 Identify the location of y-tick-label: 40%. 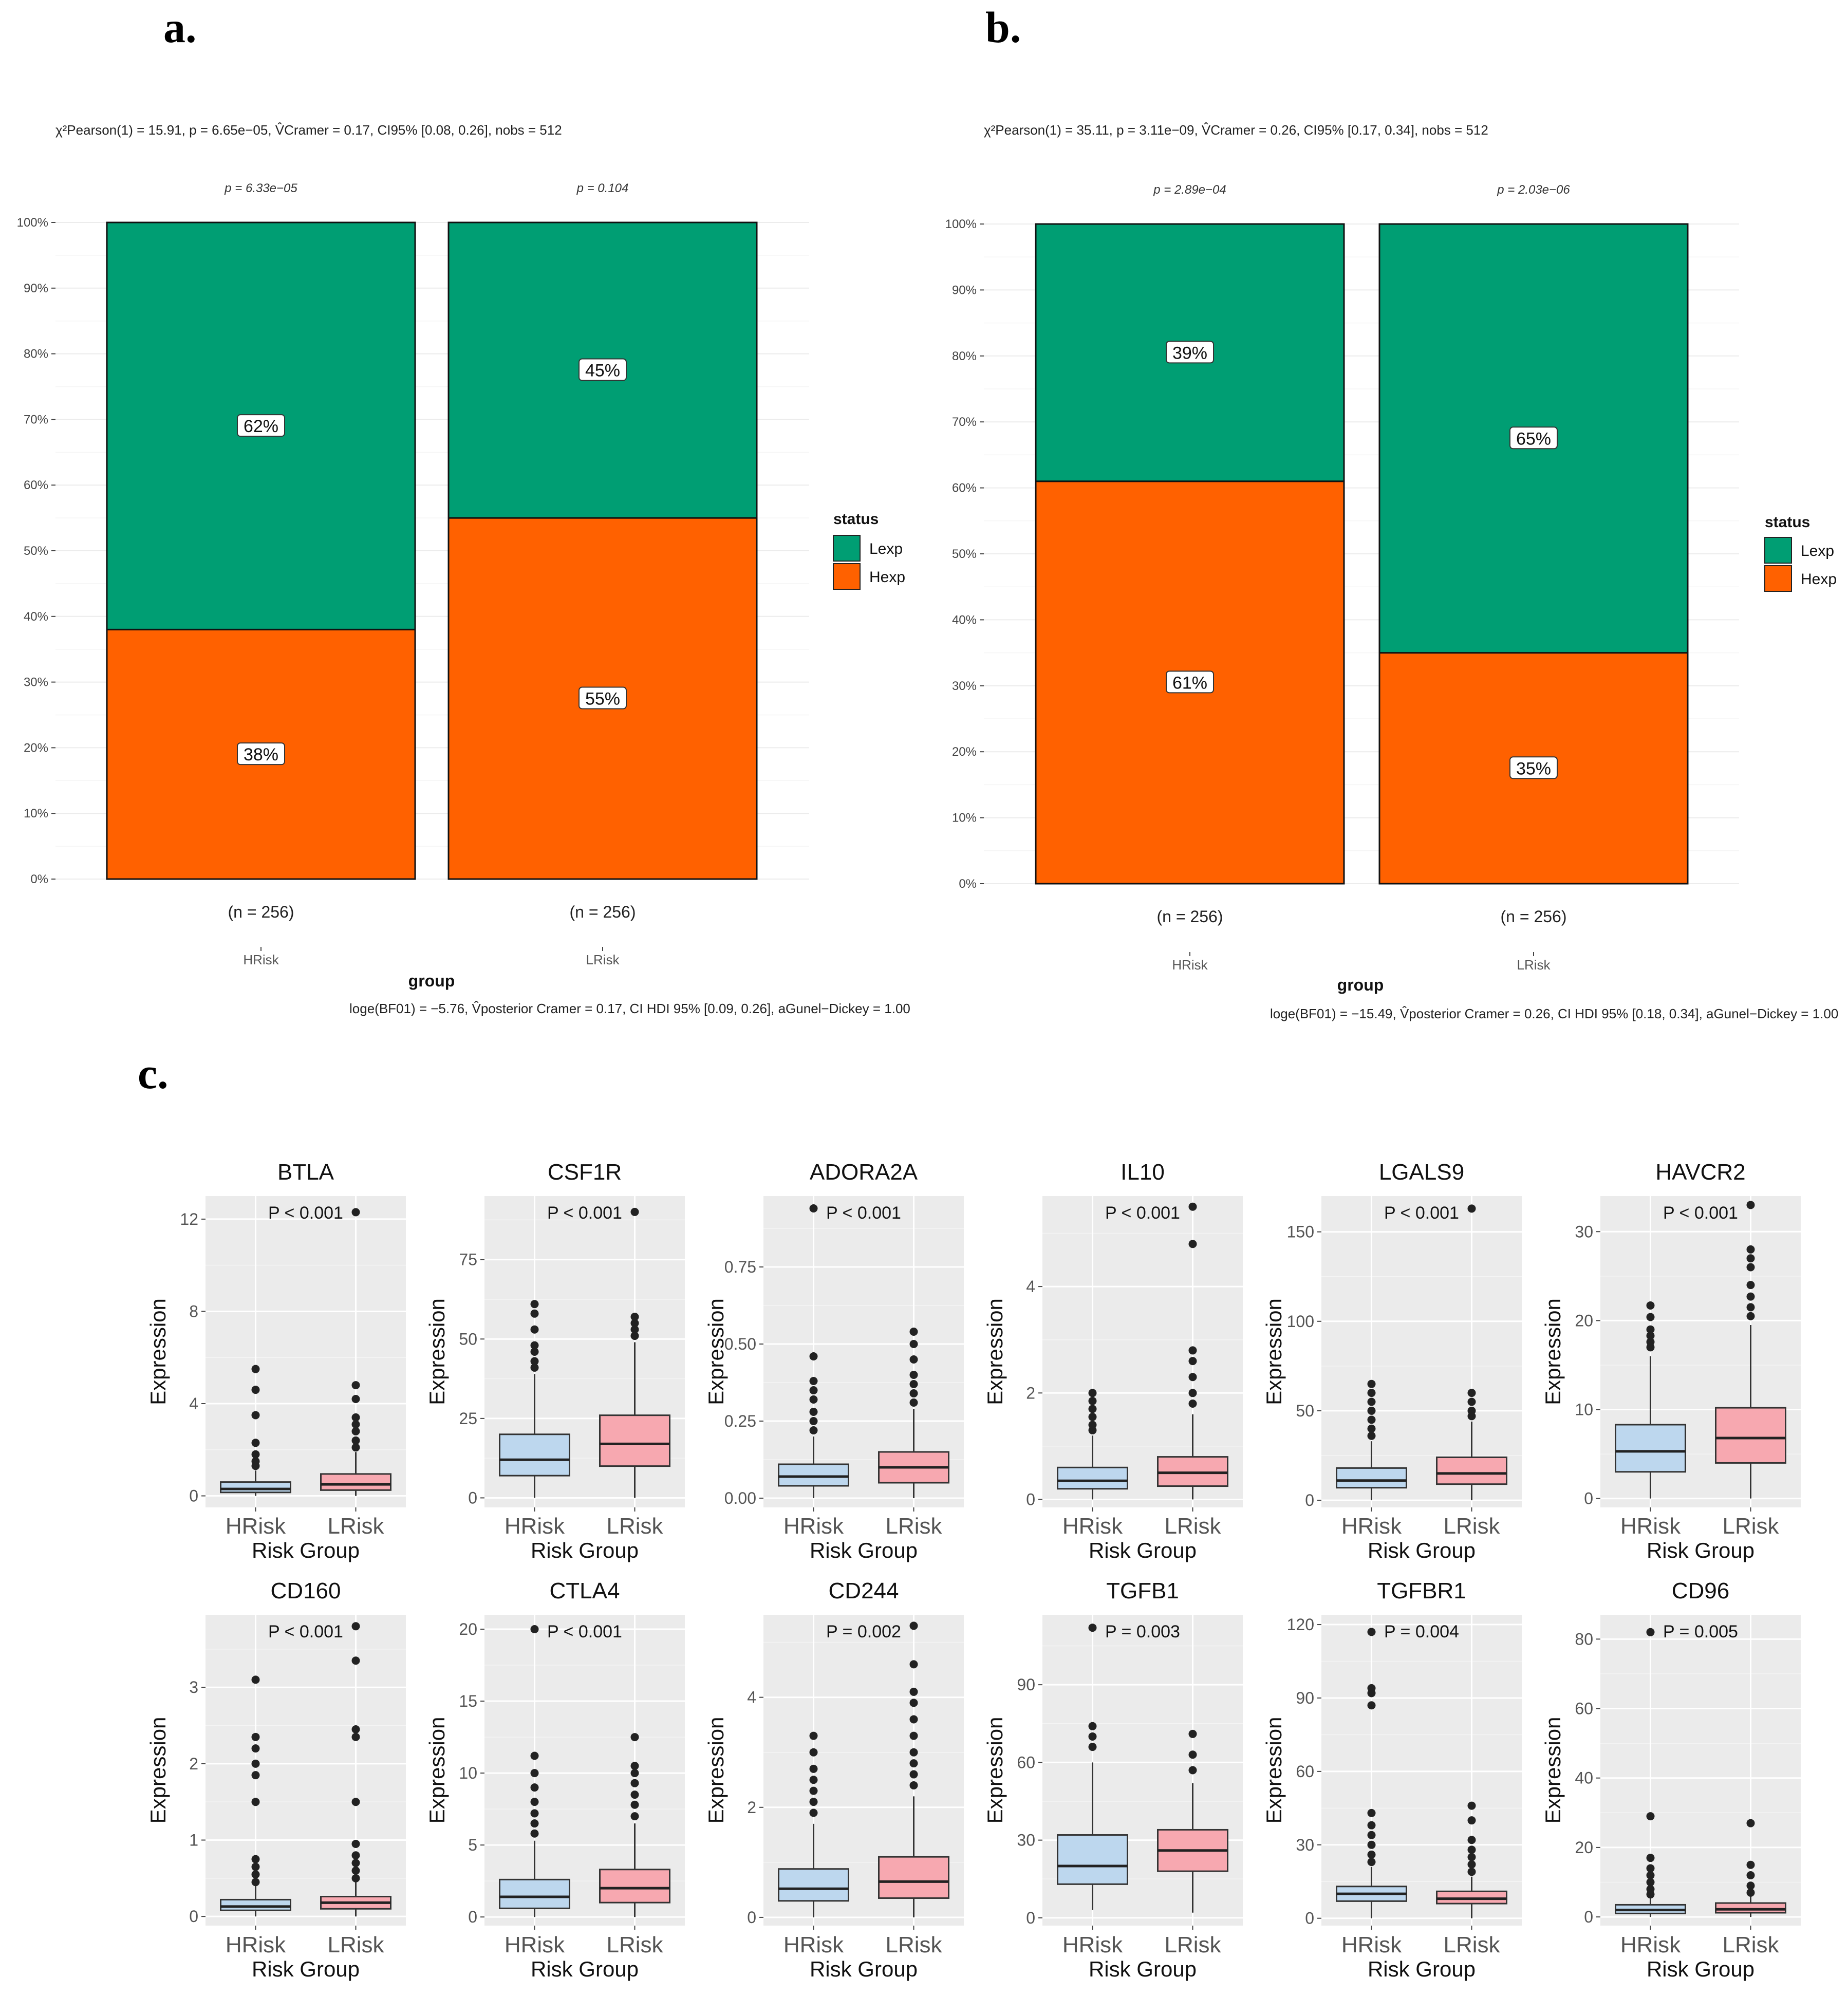
(36, 617).